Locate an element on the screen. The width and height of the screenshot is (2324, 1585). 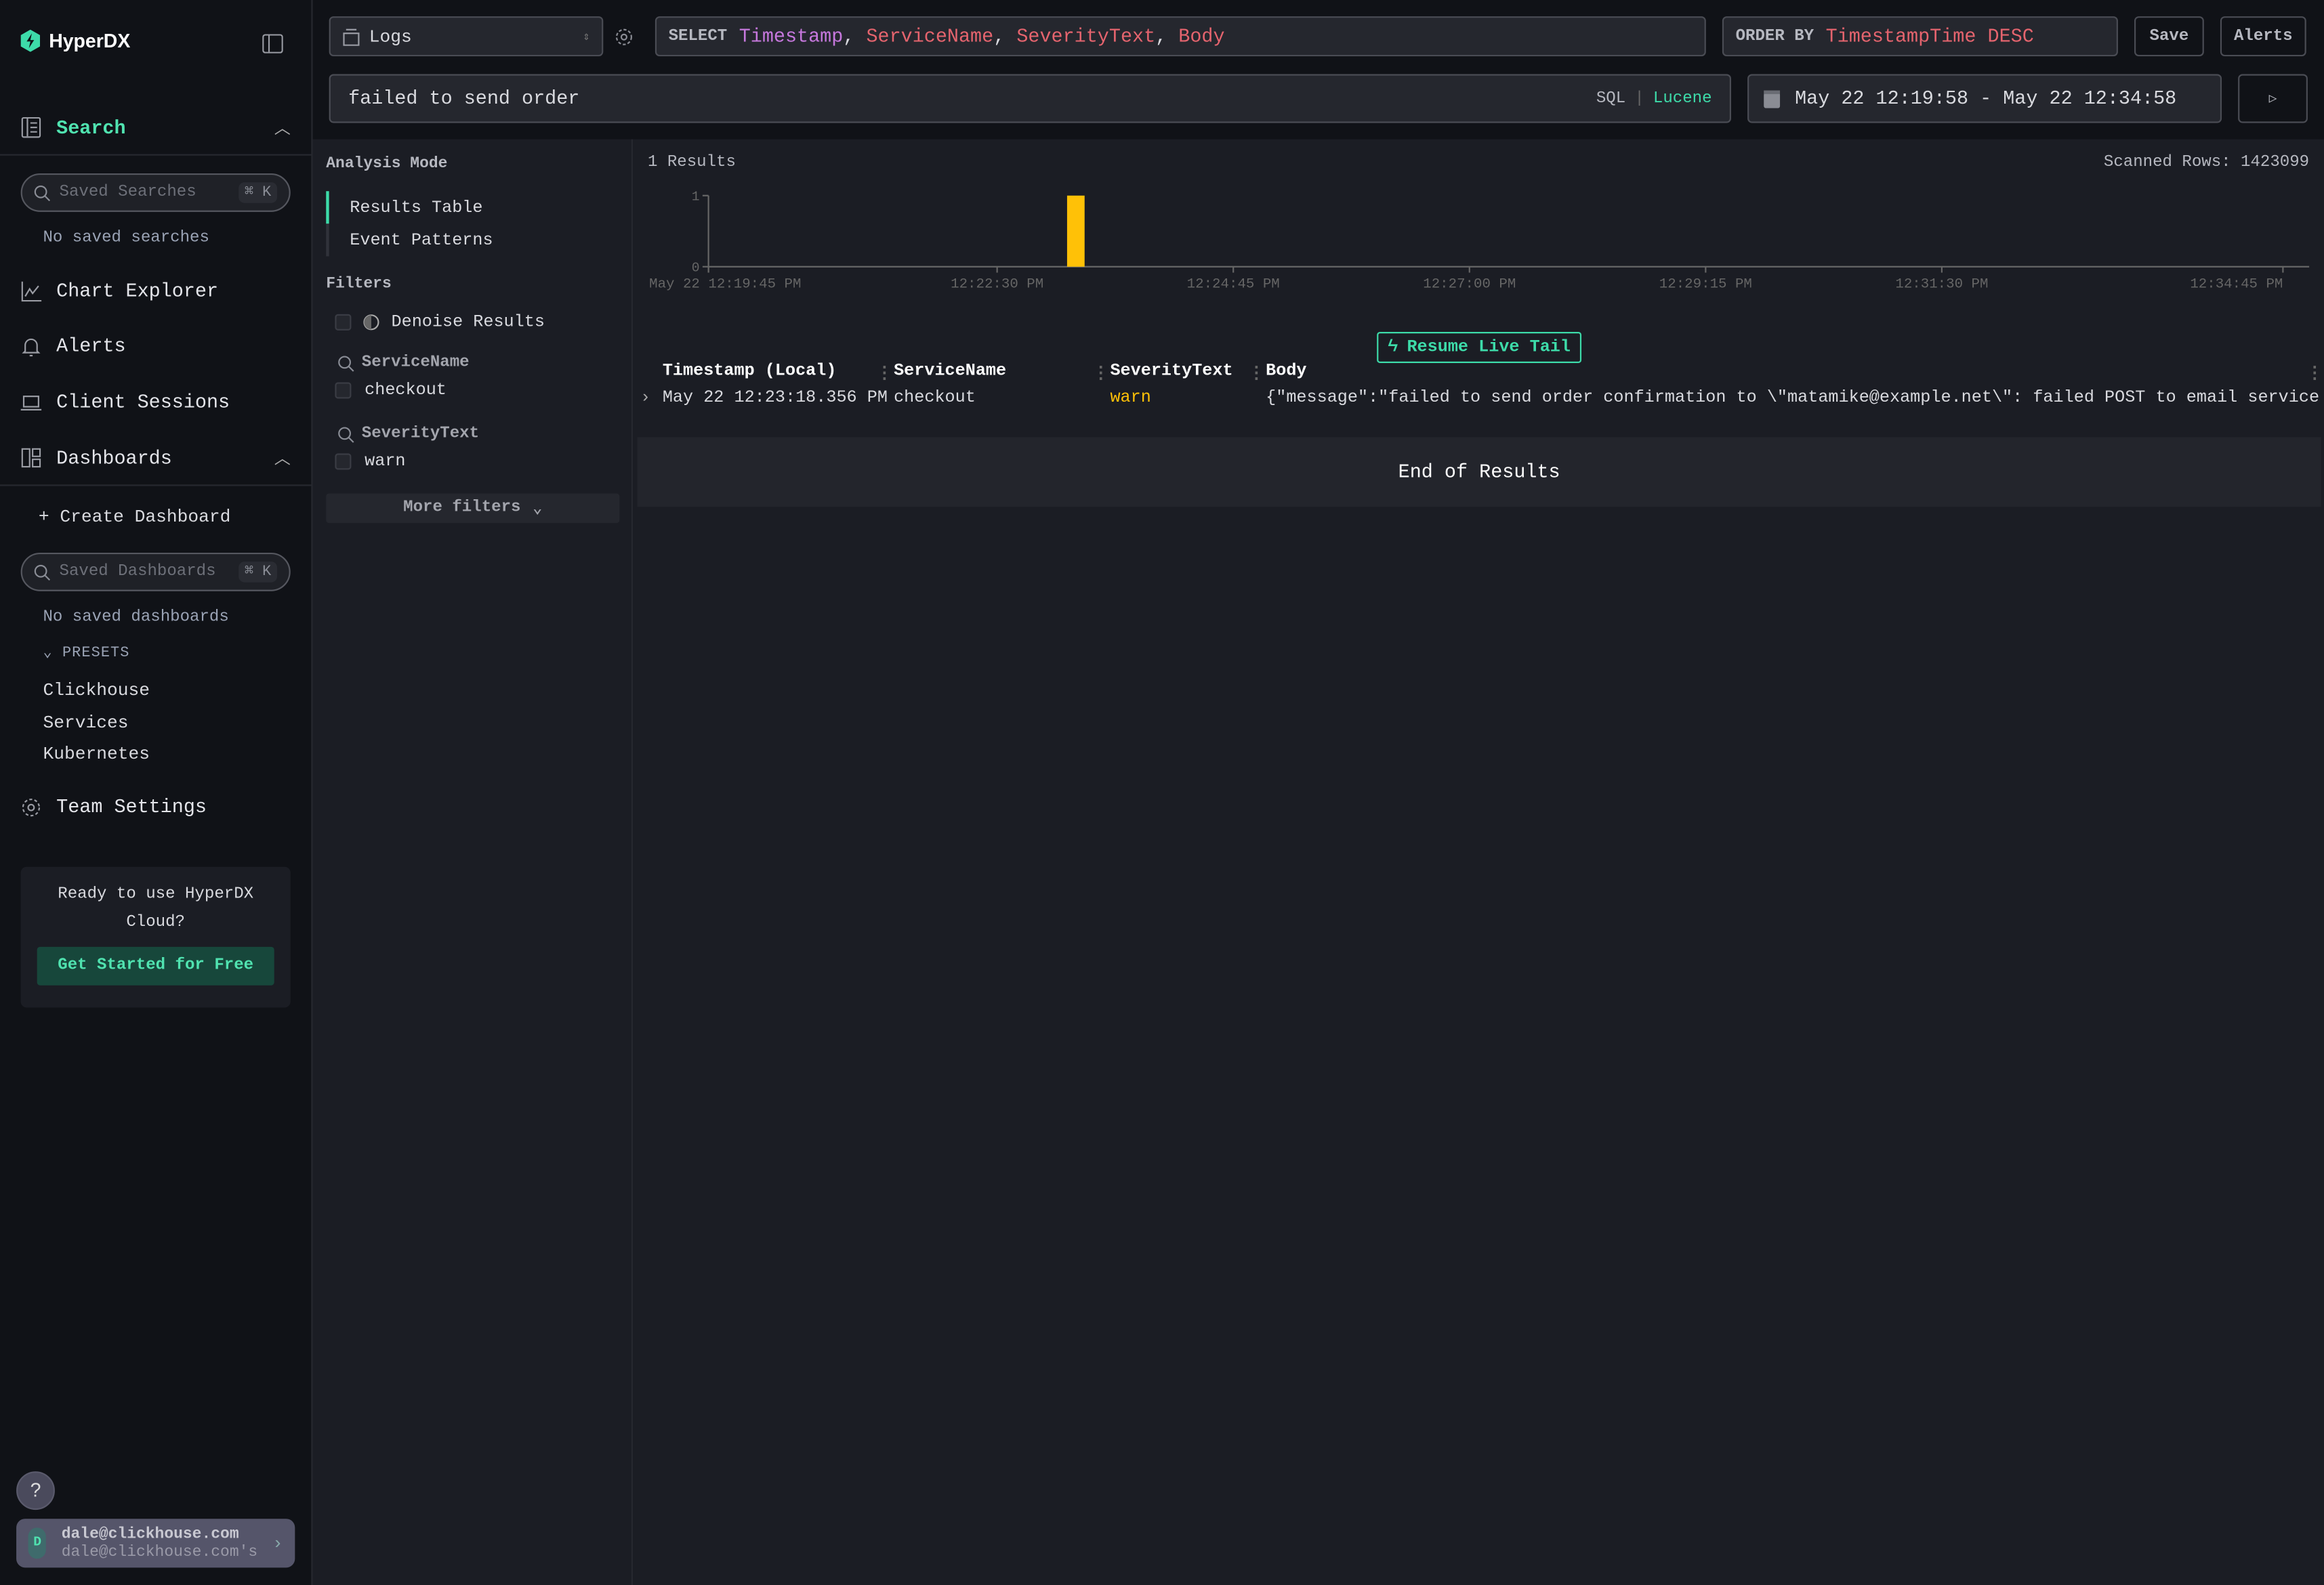
nav-dashboards: Dashboards ︿ is located at coordinates (156, 457).